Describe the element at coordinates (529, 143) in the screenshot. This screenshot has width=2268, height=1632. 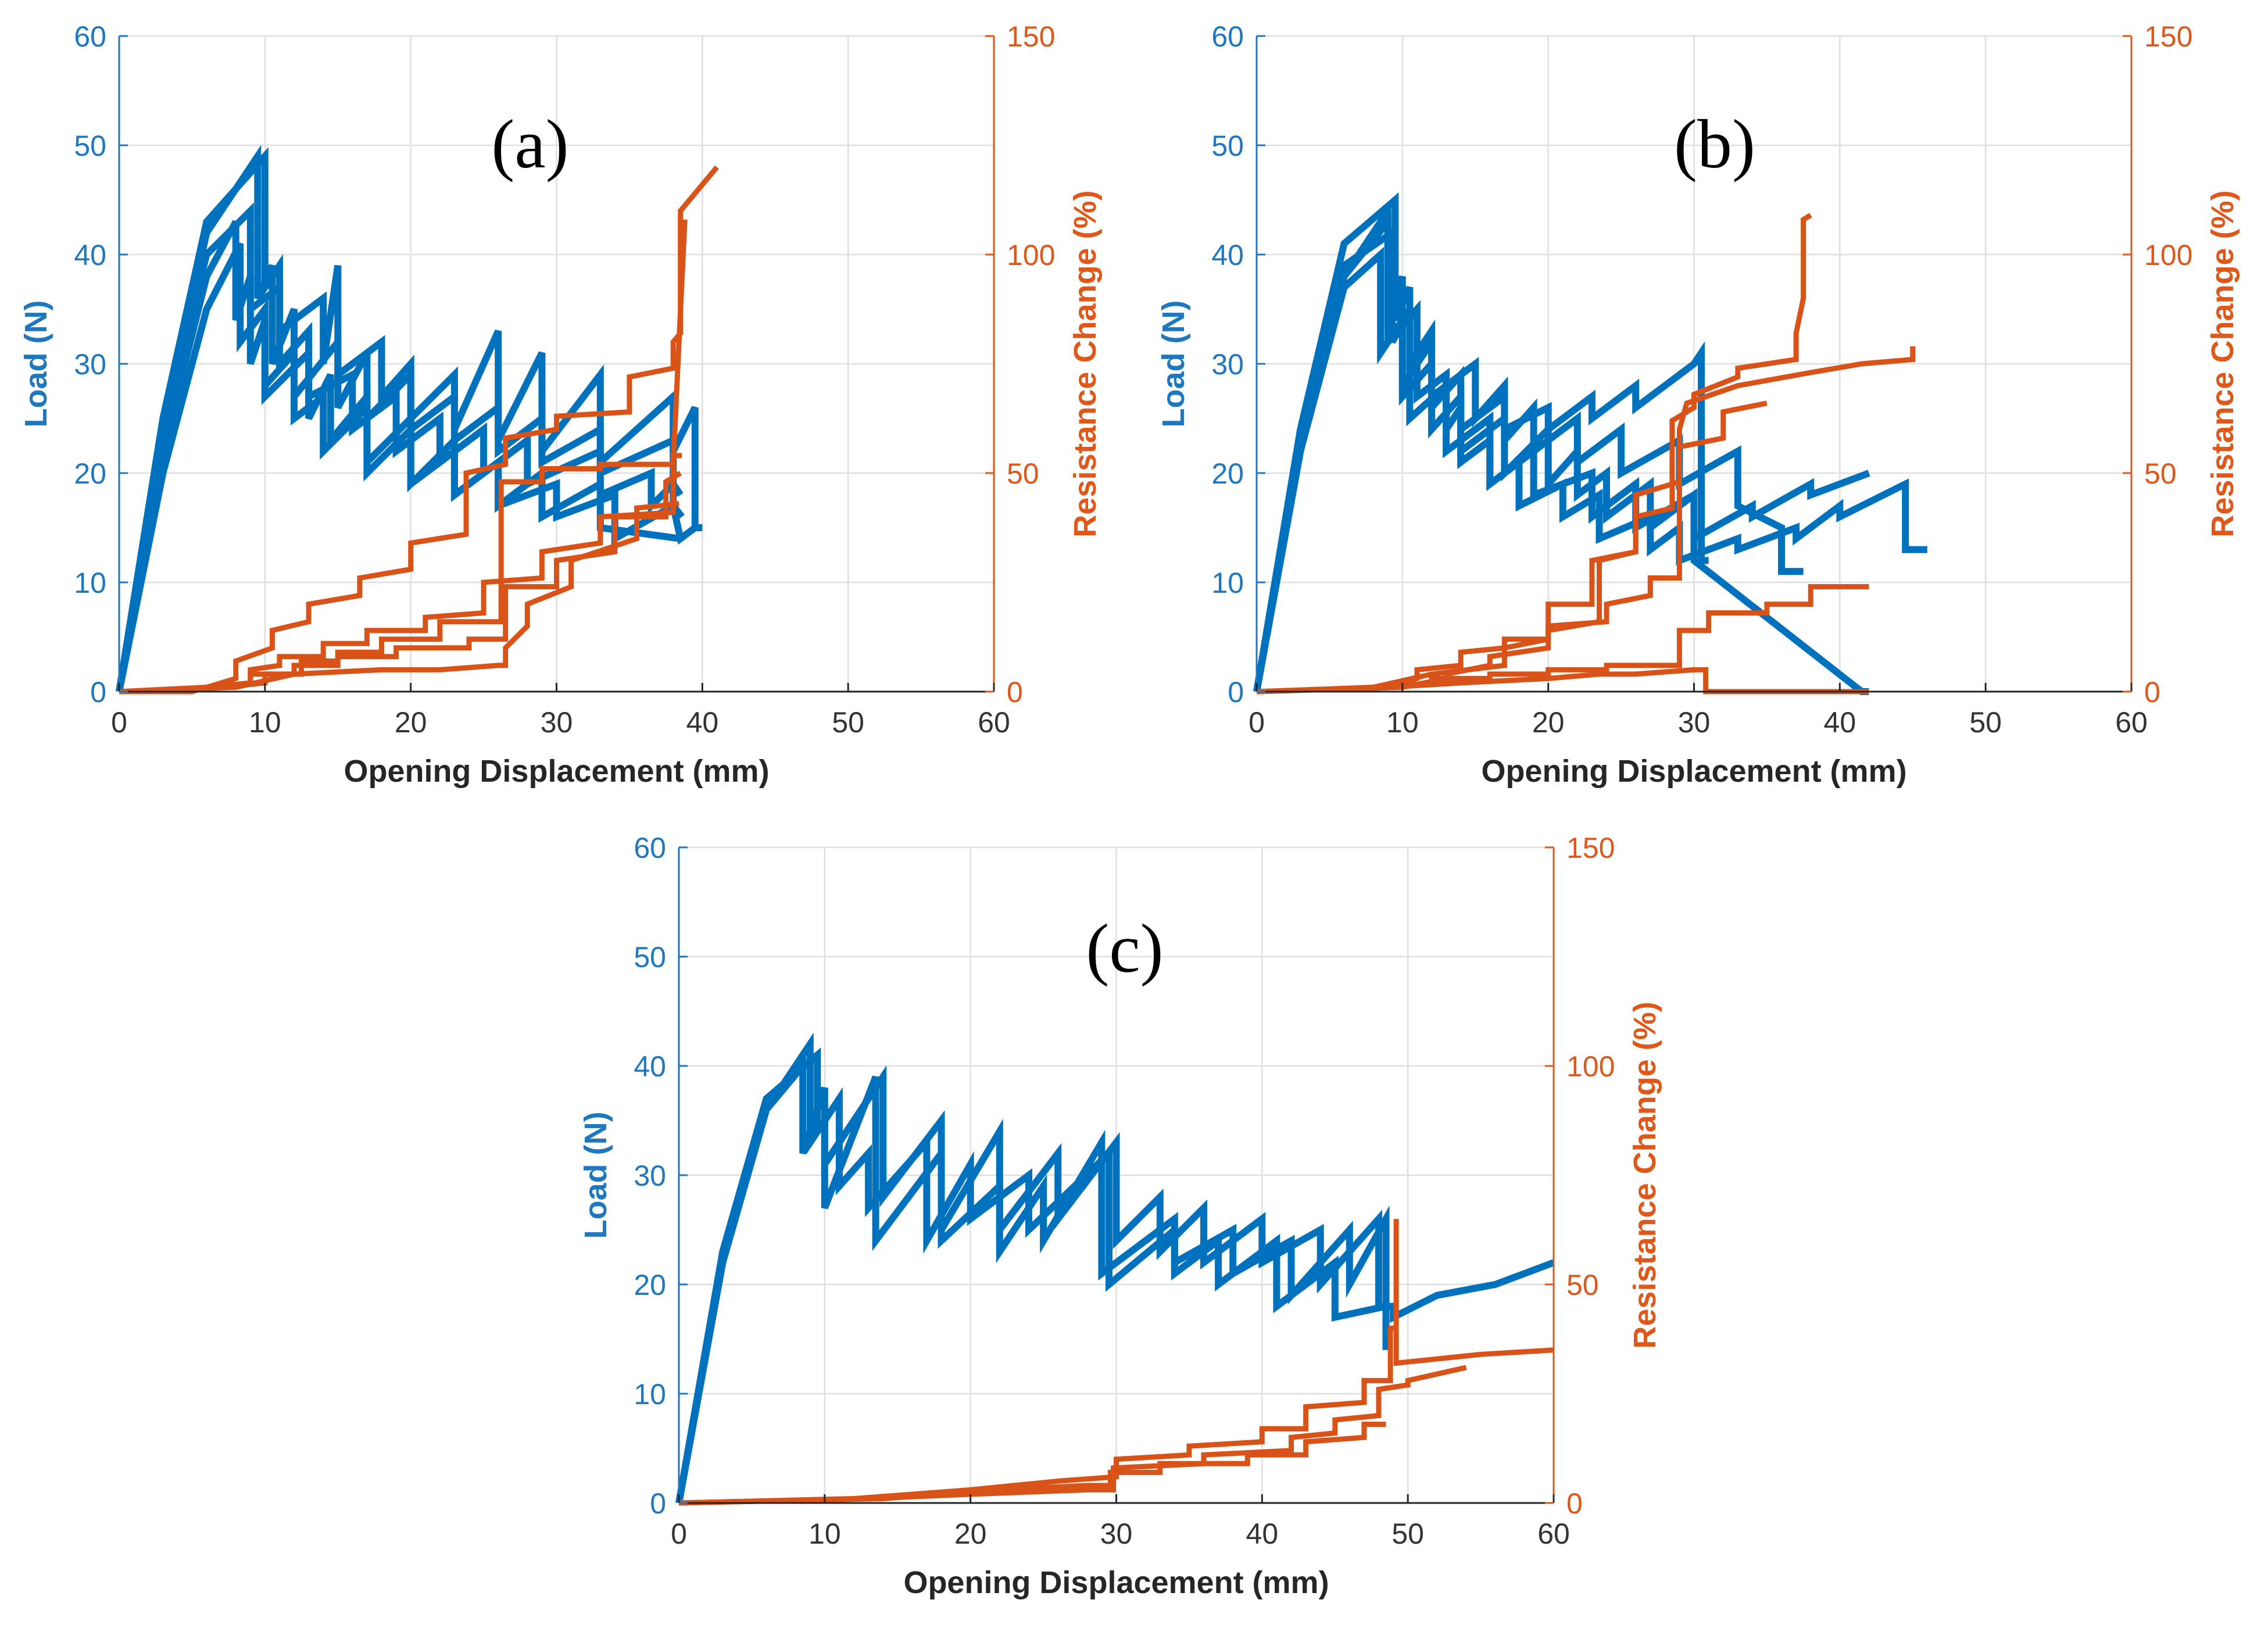
I see `panel-label: (a)` at that location.